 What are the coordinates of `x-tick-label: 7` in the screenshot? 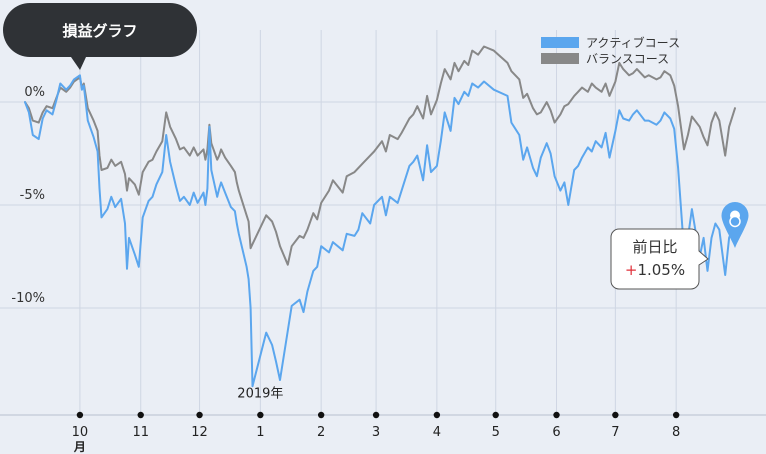 It's located at (615, 432).